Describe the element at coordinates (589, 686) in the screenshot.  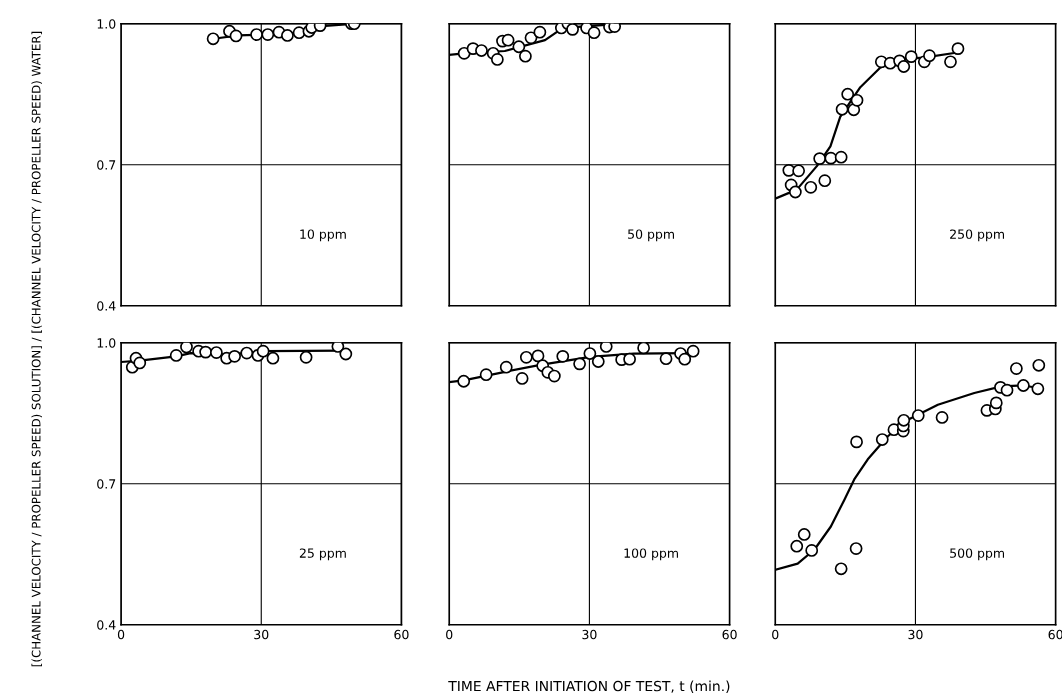
I see `x-axis-title: TIME AFTER INITIATION OF TEST, t (min.)` at that location.